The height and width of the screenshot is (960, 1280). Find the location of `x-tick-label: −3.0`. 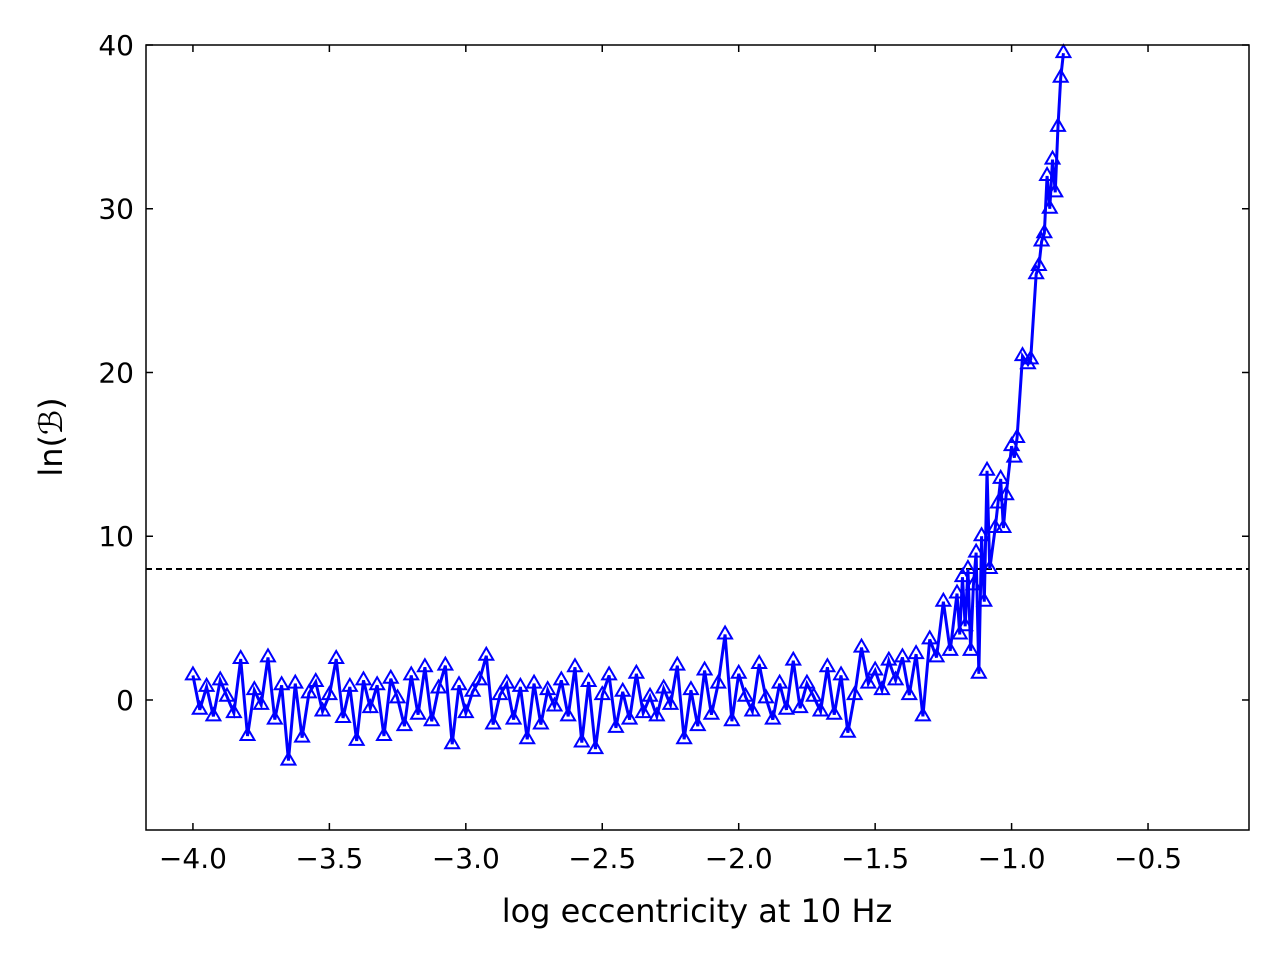

x-tick-label: −3.0 is located at coordinates (466, 858).